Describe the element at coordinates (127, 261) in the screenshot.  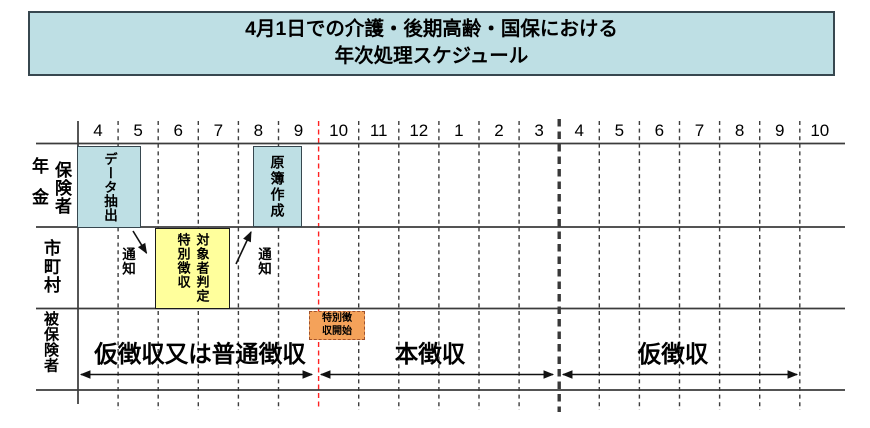
I see `notice-label-1: 通知` at that location.